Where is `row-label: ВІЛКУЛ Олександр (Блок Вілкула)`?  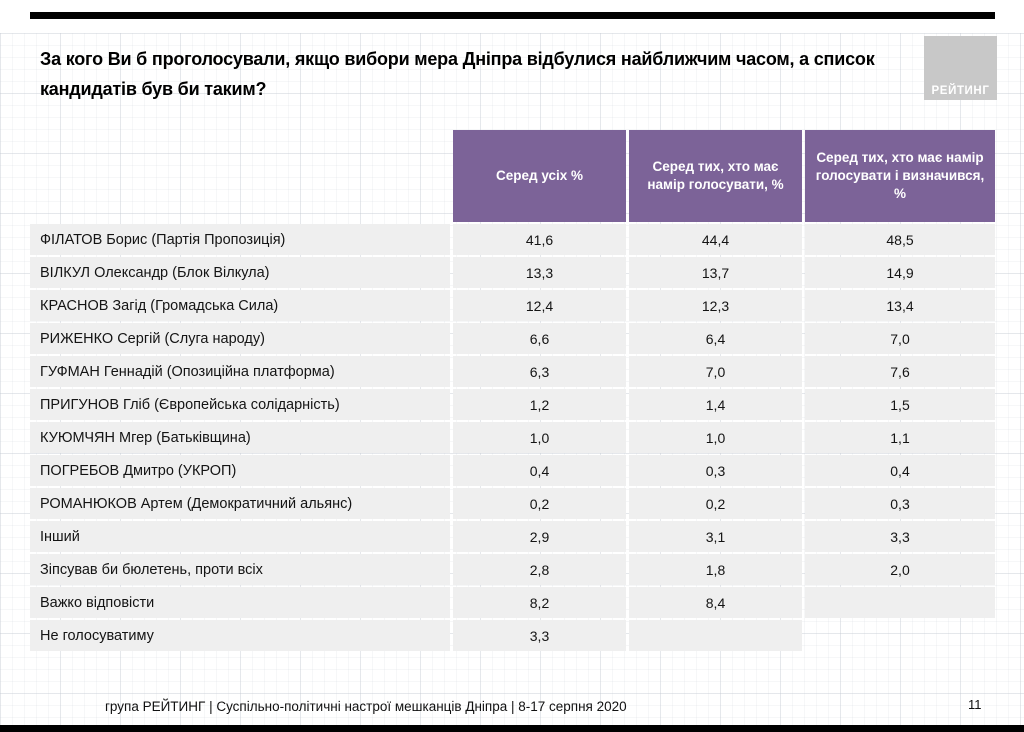
row-label: ВІЛКУЛ Олександр (Блок Вілкула) is located at coordinates (240, 272).